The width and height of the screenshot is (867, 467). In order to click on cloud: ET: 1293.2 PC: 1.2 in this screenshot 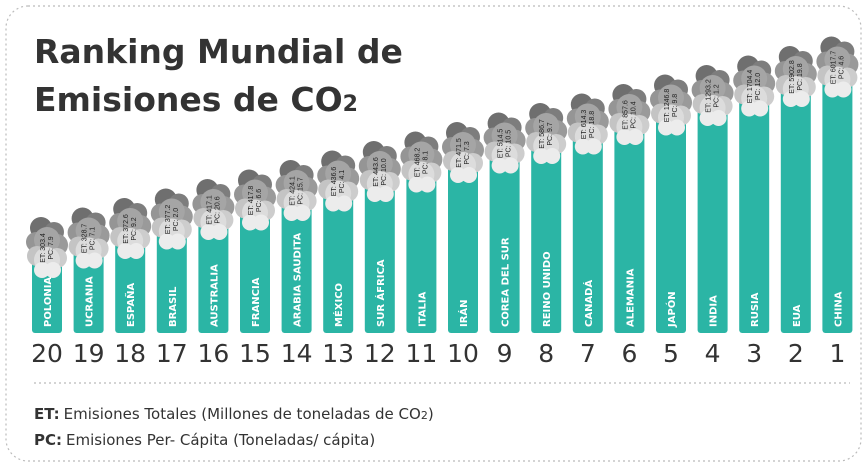, I will do `click(712, 95)`.